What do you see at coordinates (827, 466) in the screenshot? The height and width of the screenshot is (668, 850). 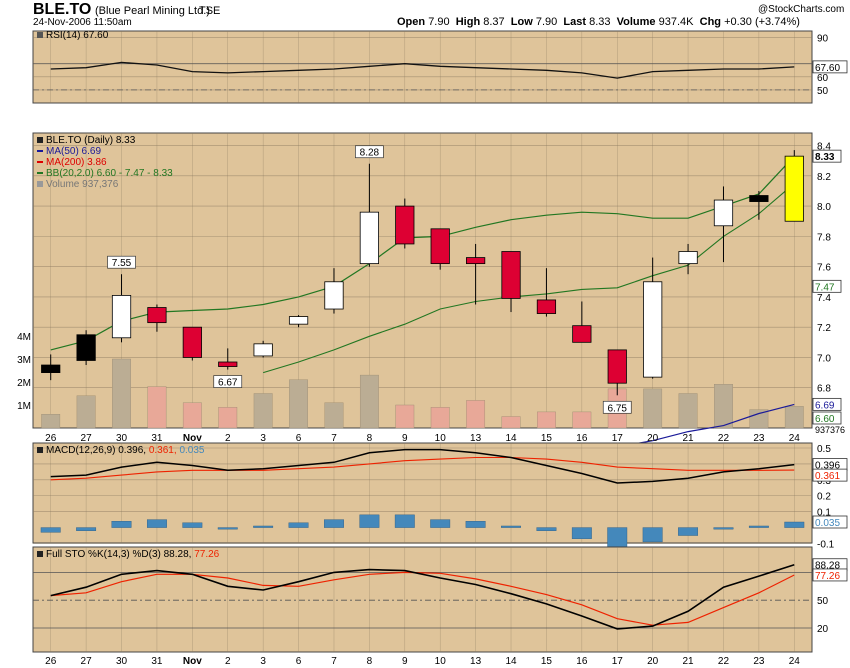 I see `macd-last-label: 0.396` at bounding box center [827, 466].